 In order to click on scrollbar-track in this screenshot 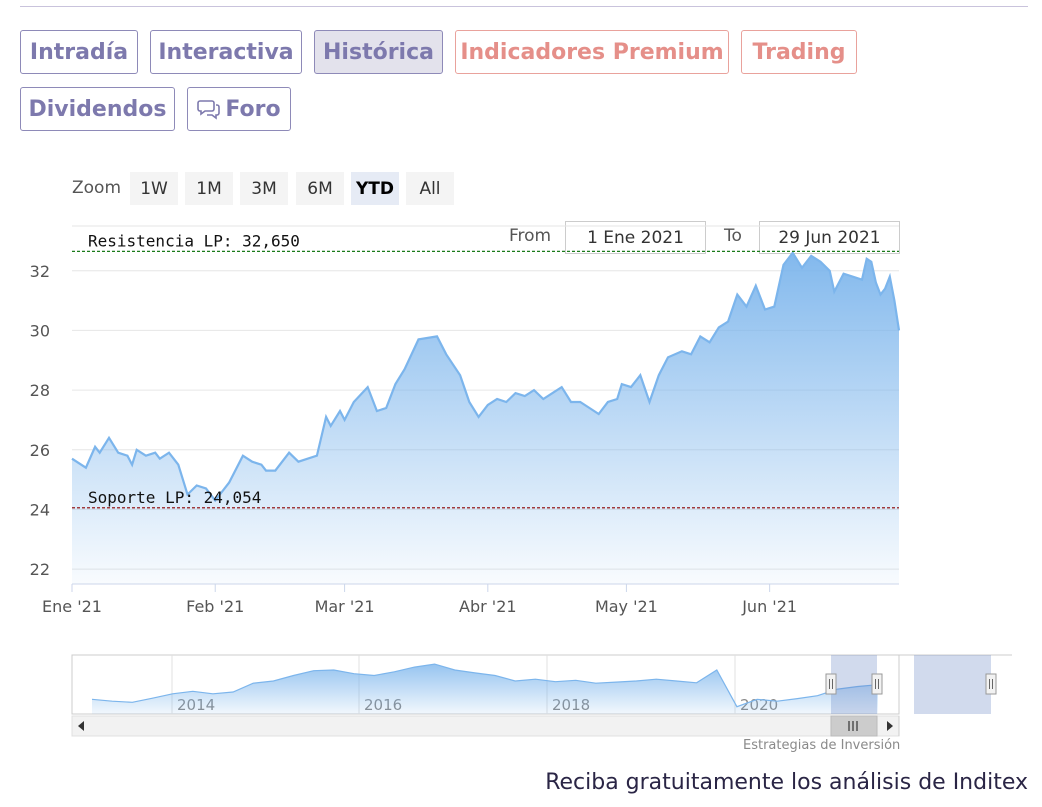, I will do `click(485, 726)`.